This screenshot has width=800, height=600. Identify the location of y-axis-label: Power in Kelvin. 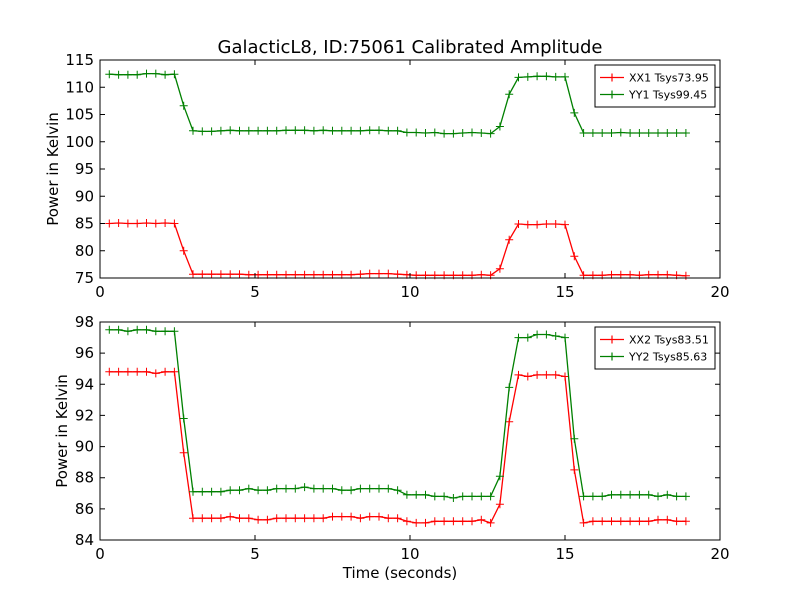
(62, 431).